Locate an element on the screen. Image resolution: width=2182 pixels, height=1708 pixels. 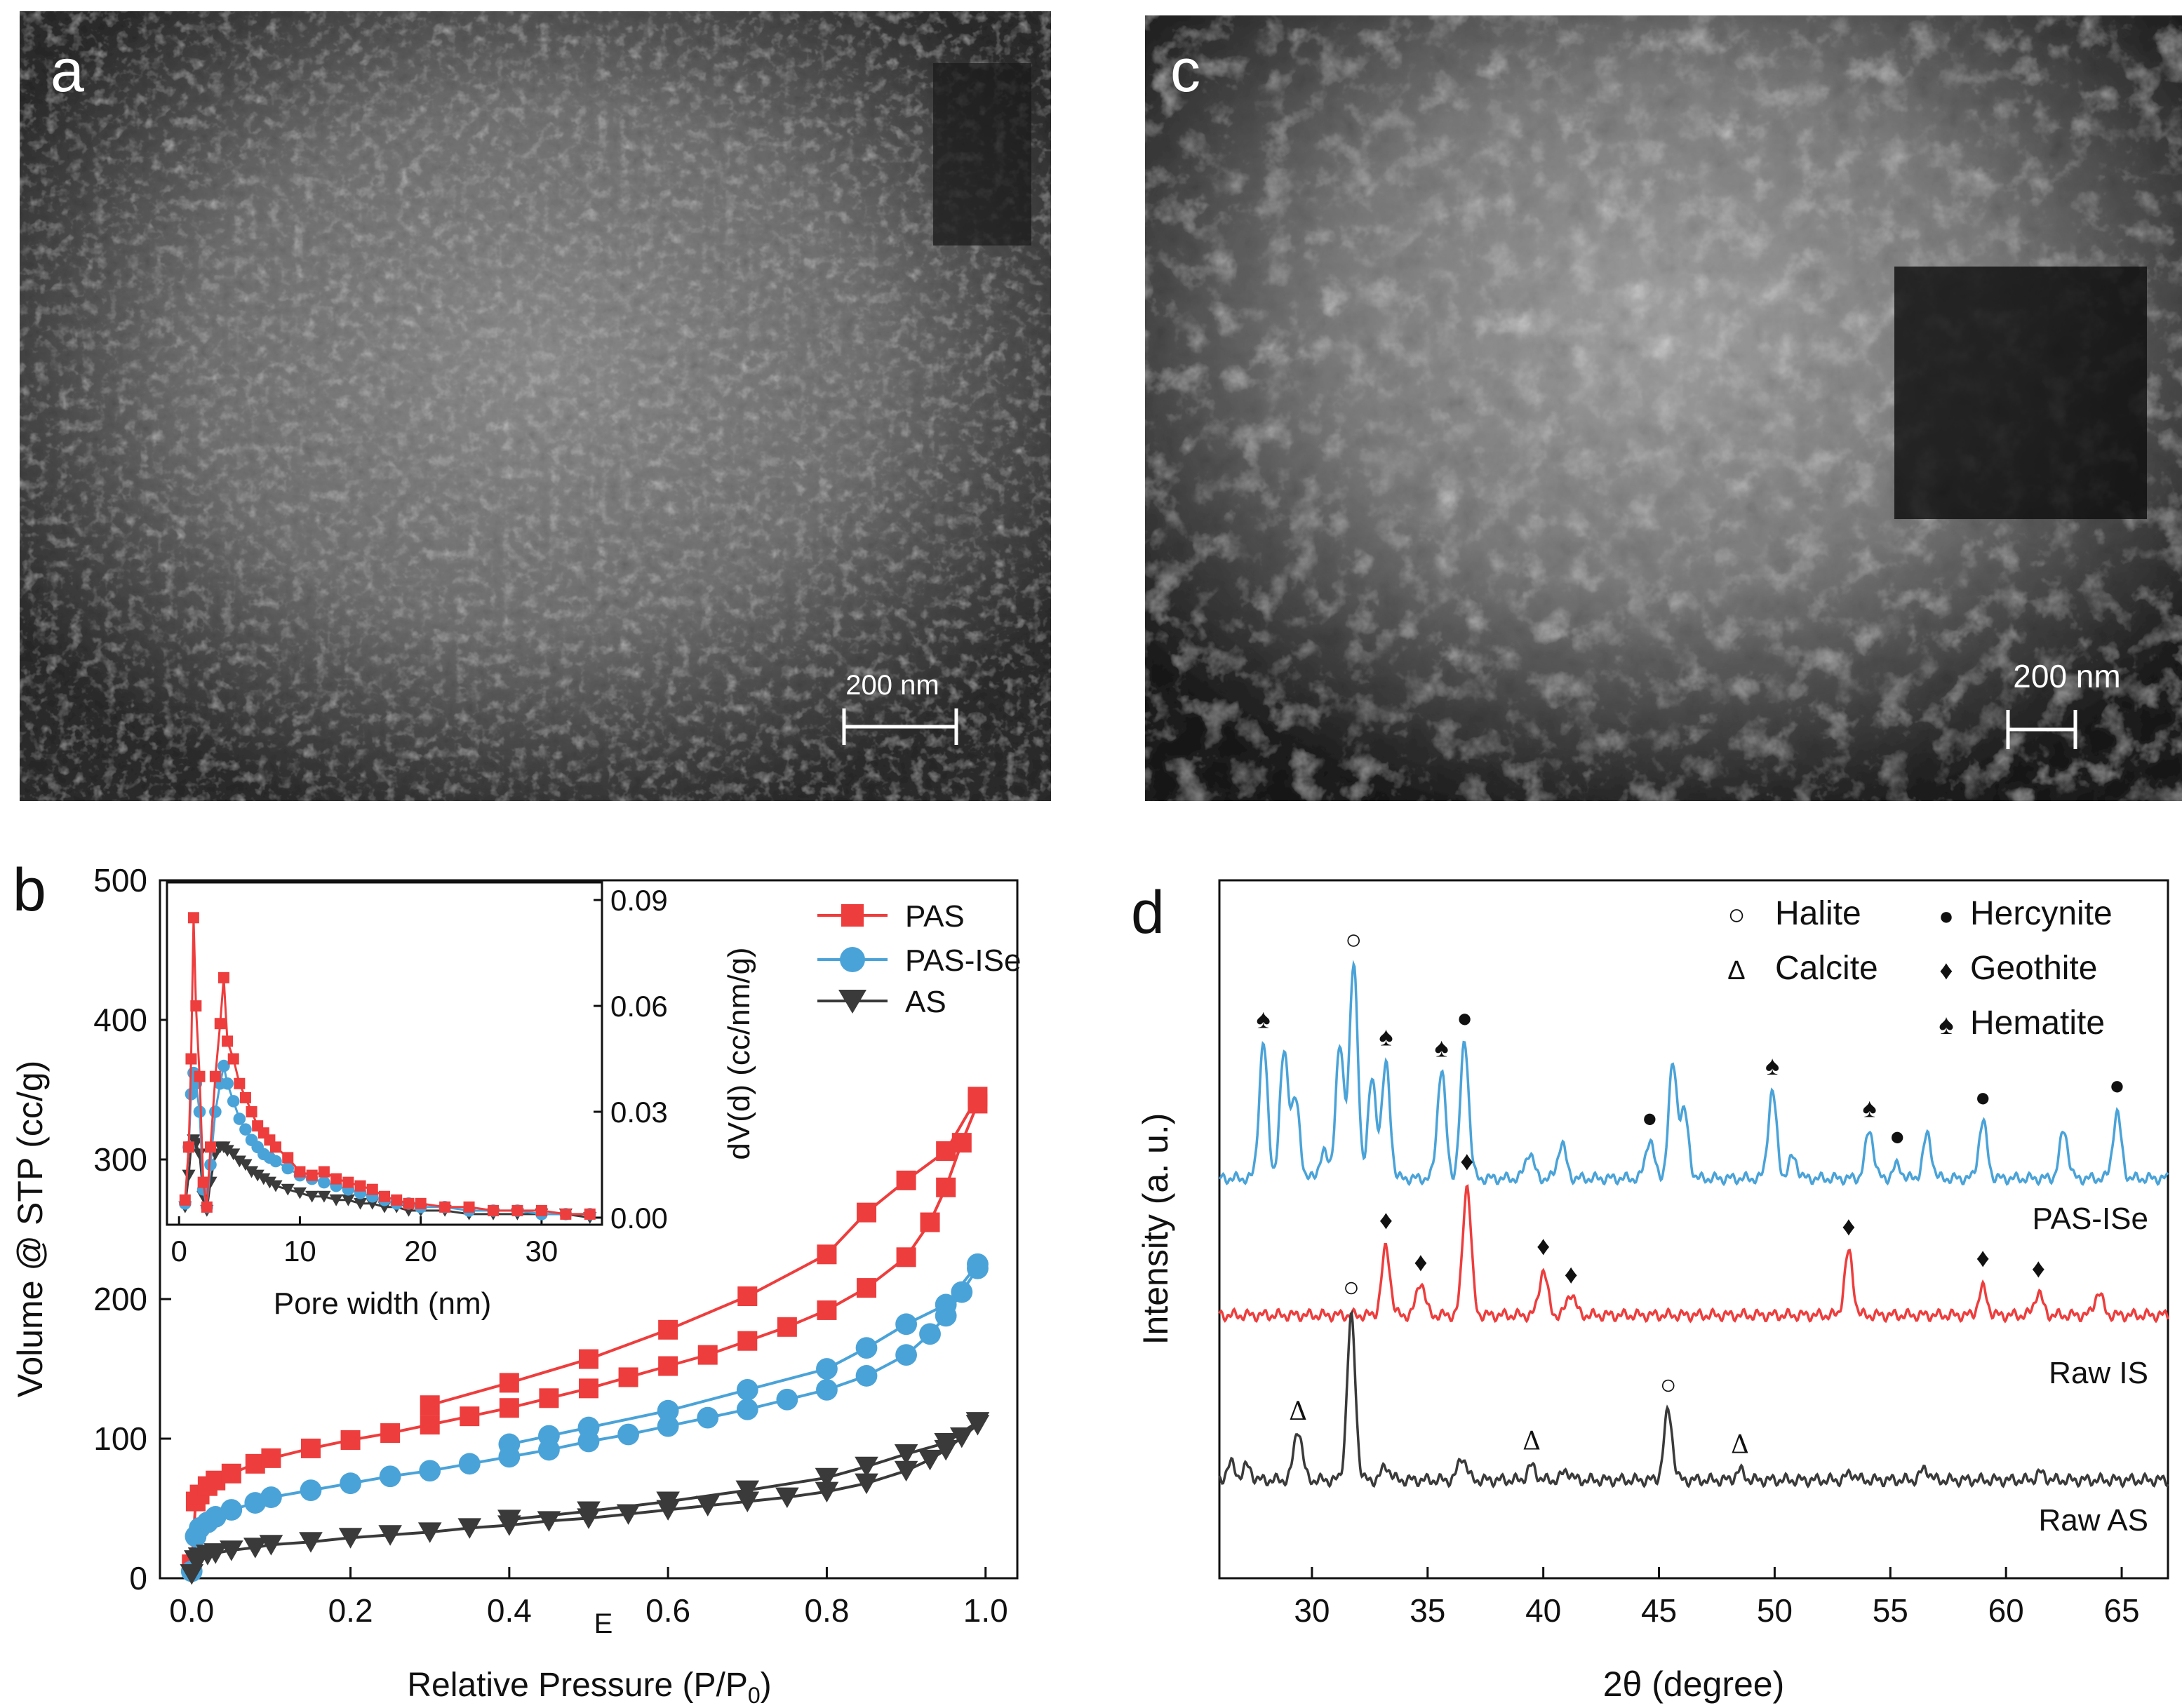
b-as-adsorption-line is located at coordinates (584, 1499).